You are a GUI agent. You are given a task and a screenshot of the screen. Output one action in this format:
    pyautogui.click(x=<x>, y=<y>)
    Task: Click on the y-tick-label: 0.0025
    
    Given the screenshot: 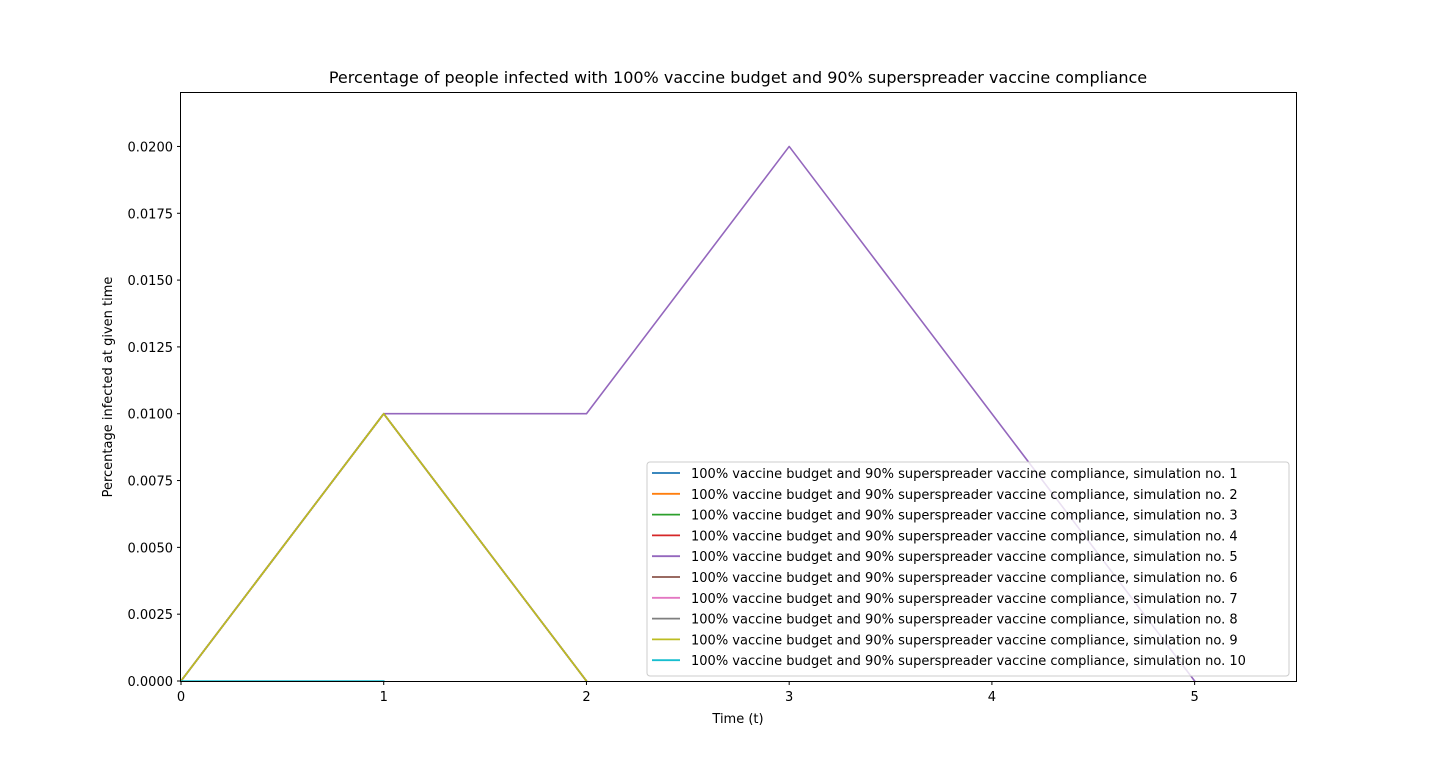 What is the action you would take?
    pyautogui.click(x=151, y=615)
    